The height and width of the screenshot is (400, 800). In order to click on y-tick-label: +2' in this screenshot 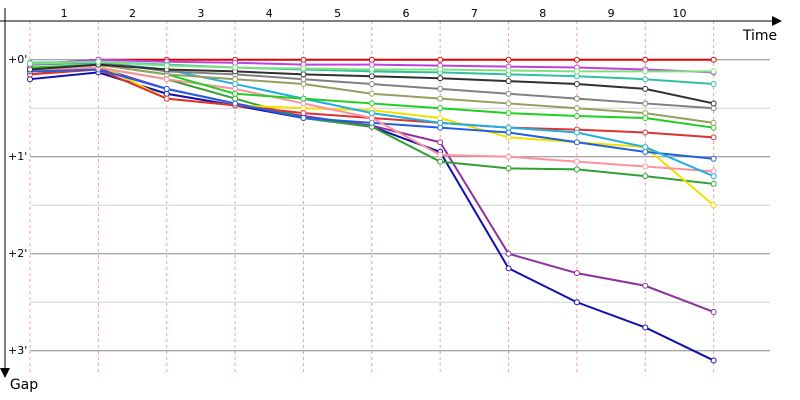, I will do `click(17, 253)`.